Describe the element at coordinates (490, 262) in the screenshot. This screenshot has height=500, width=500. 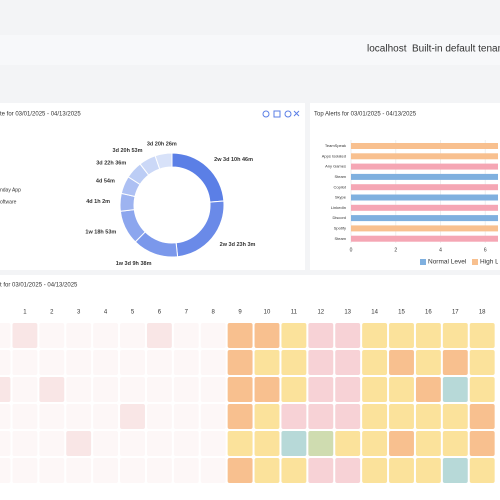
I see `legend-label: High Level` at that location.